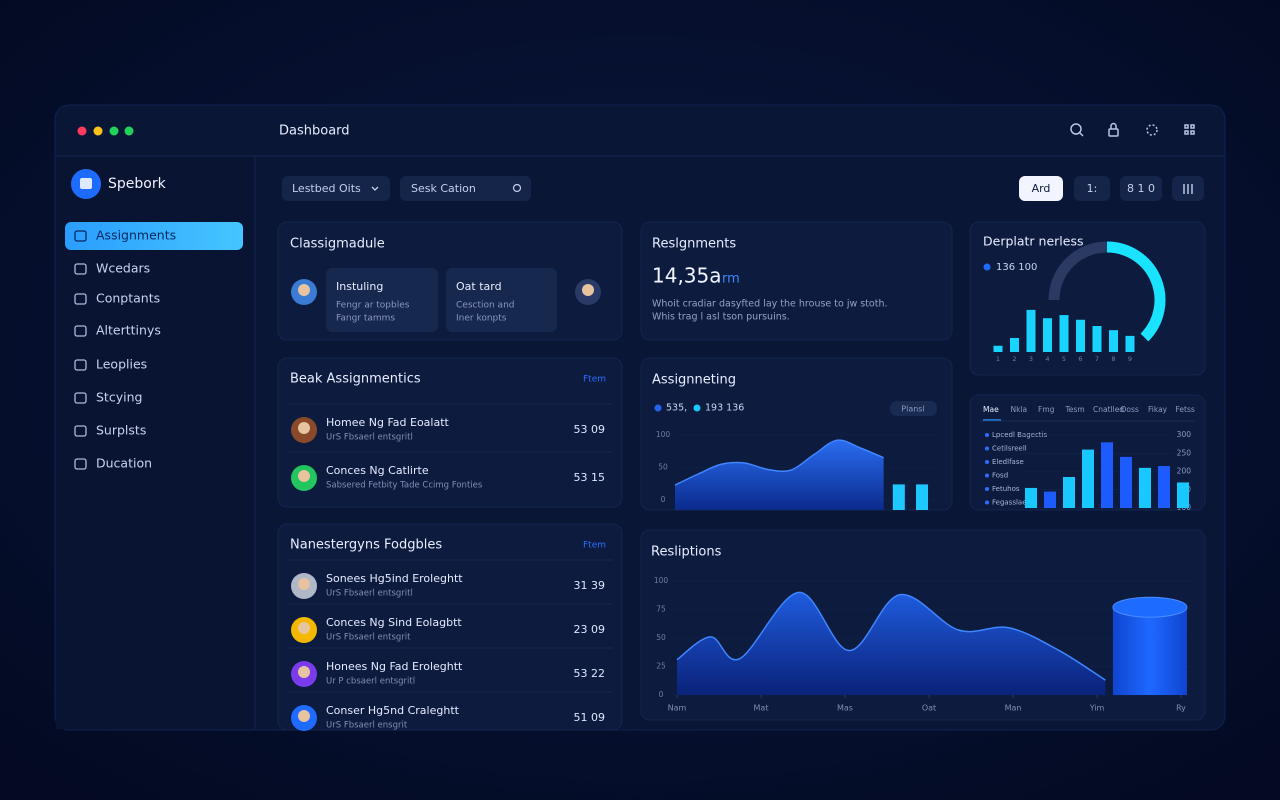  What do you see at coordinates (731, 279) in the screenshot?
I see `kpi-unit: rm` at bounding box center [731, 279].